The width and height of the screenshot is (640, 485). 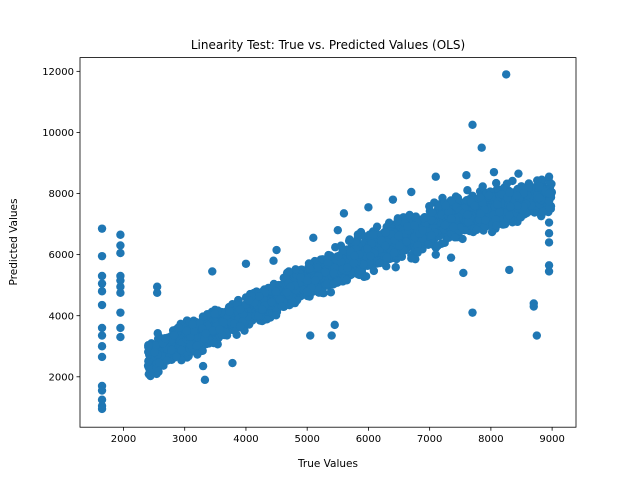 I want to click on x-tick-label: 7000, so click(x=429, y=439).